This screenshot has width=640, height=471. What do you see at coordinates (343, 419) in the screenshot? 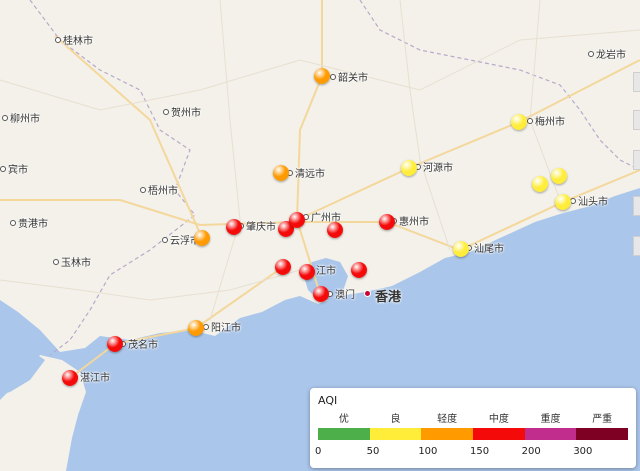
I see `legend-cat-excellent: 优` at bounding box center [343, 419].